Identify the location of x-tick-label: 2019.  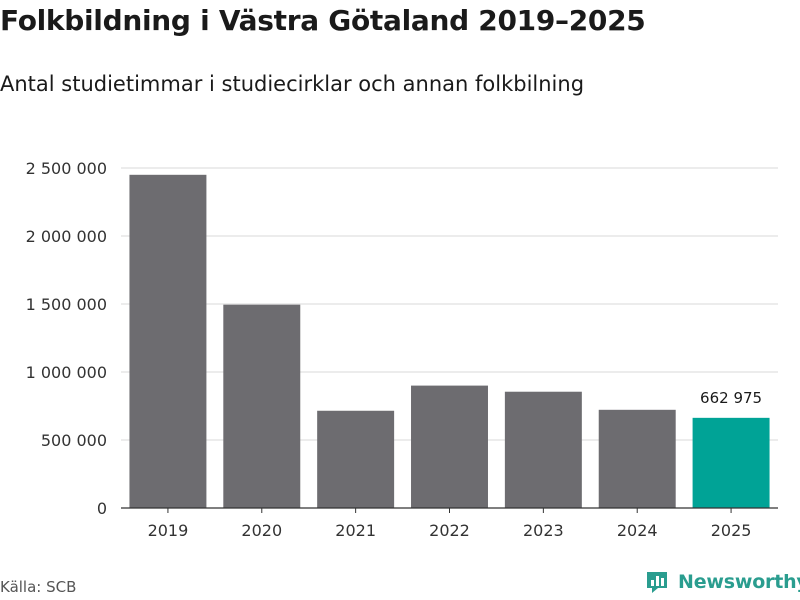
(168, 530).